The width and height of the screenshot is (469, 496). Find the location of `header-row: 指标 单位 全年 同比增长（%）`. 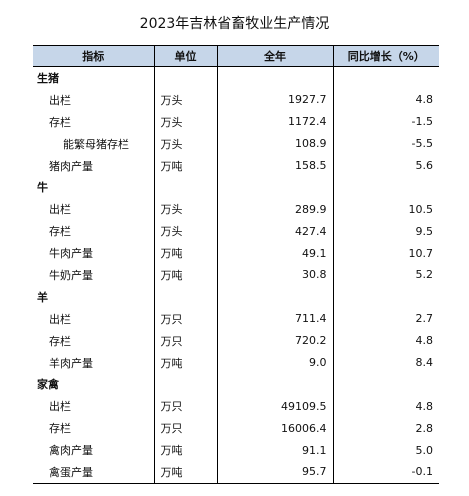

header-row: 指标 单位 全年 同比增长（%） is located at coordinates (236, 56).